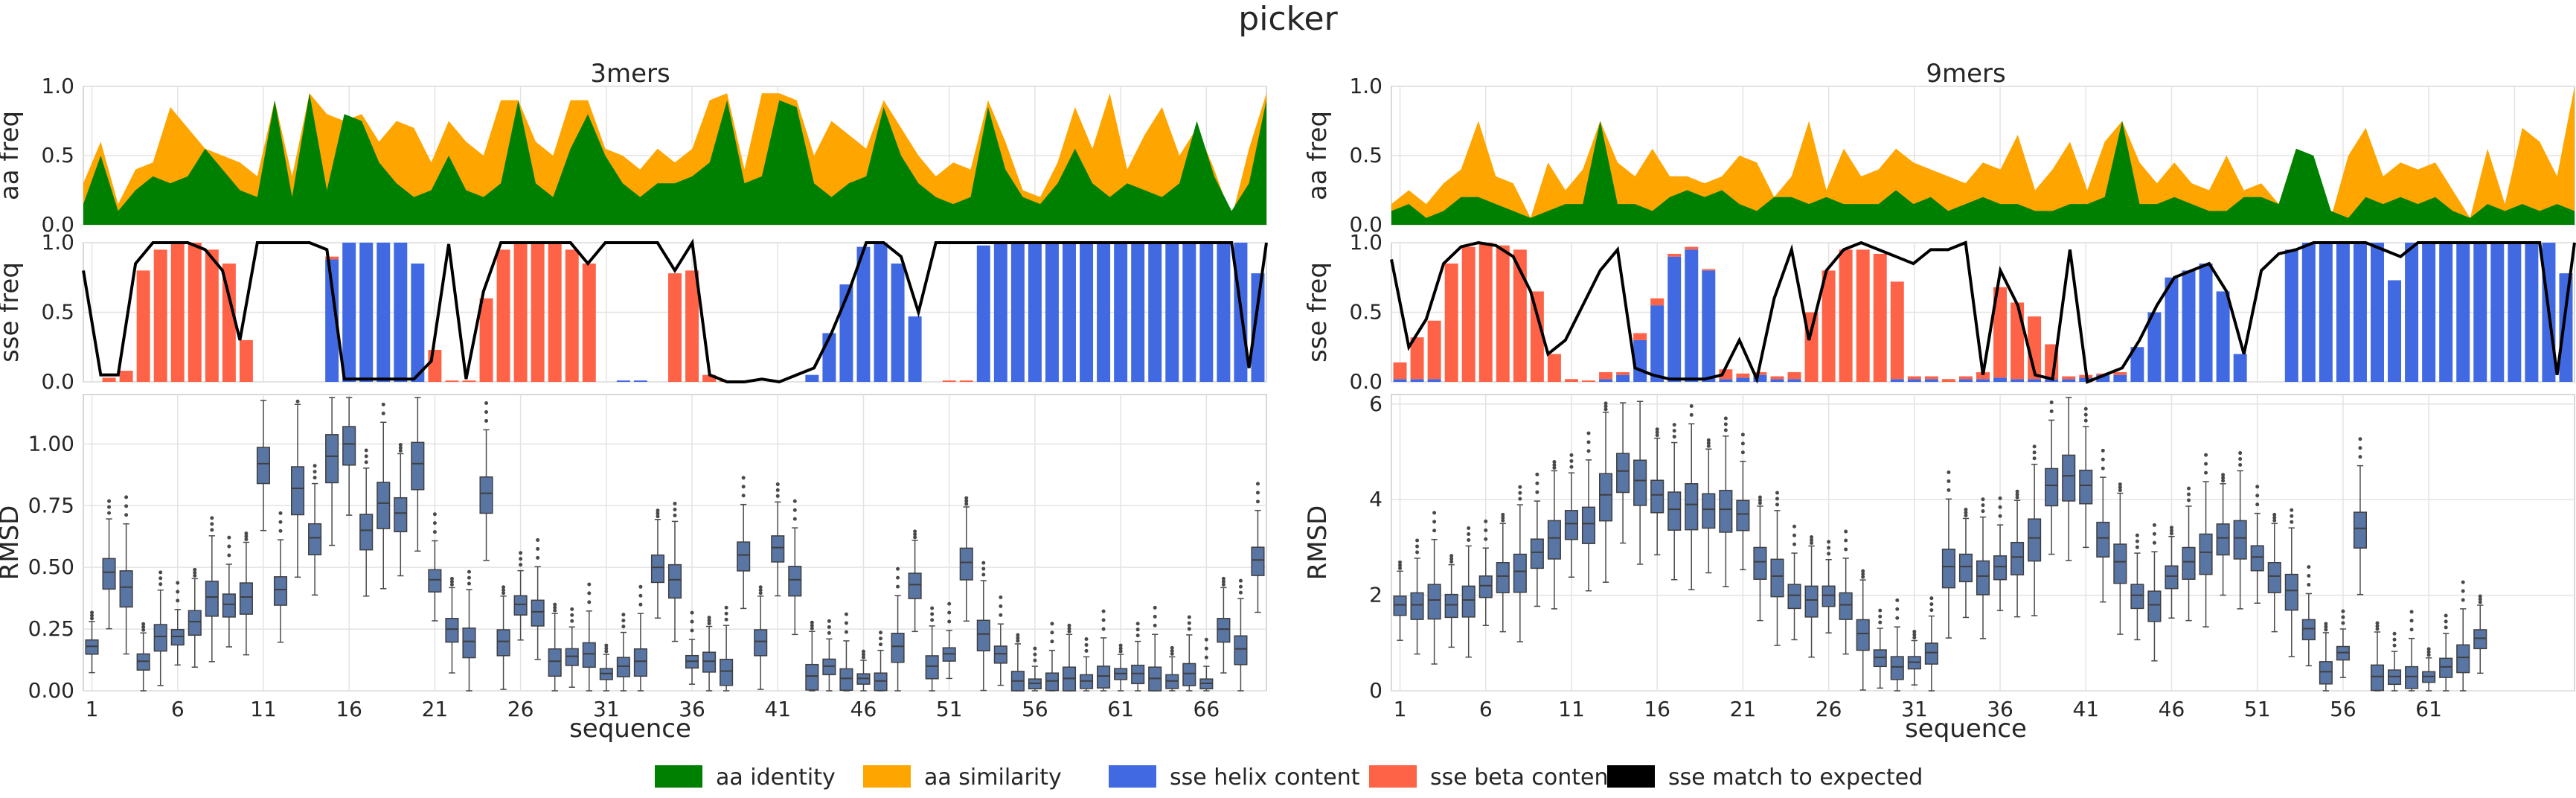 The width and height of the screenshot is (2576, 798). What do you see at coordinates (51, 567) in the screenshot?
I see `y-tick-label: 0.50` at bounding box center [51, 567].